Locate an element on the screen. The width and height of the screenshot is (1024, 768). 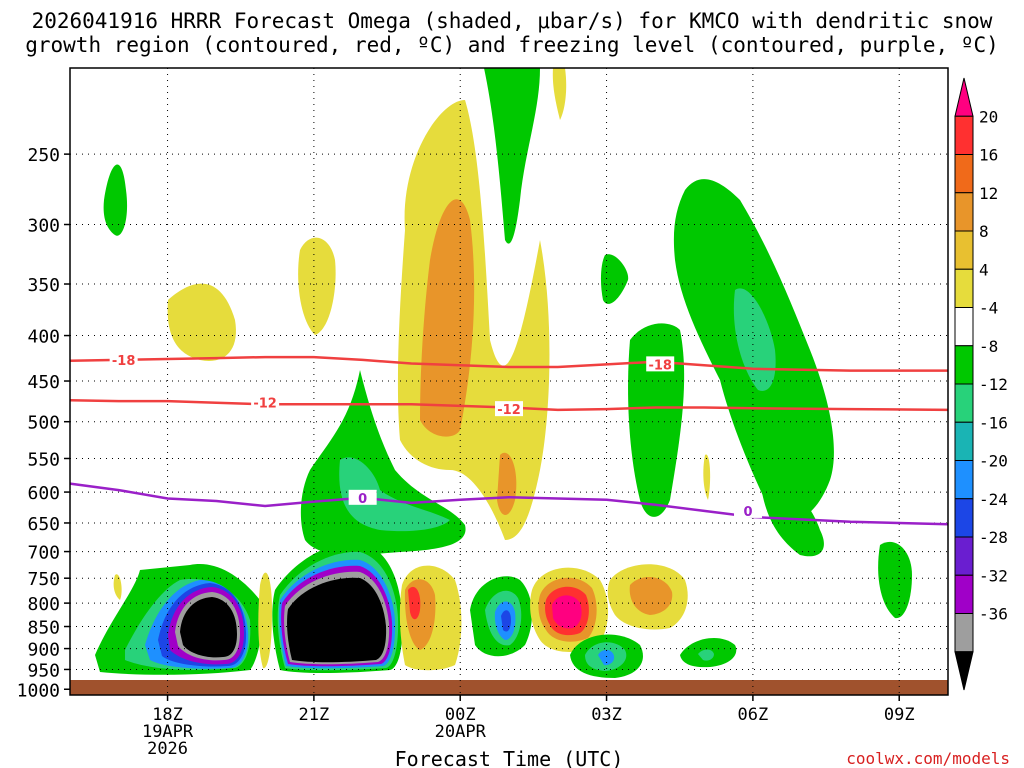
omega-green-21z-mid is located at coordinates (383, 462).